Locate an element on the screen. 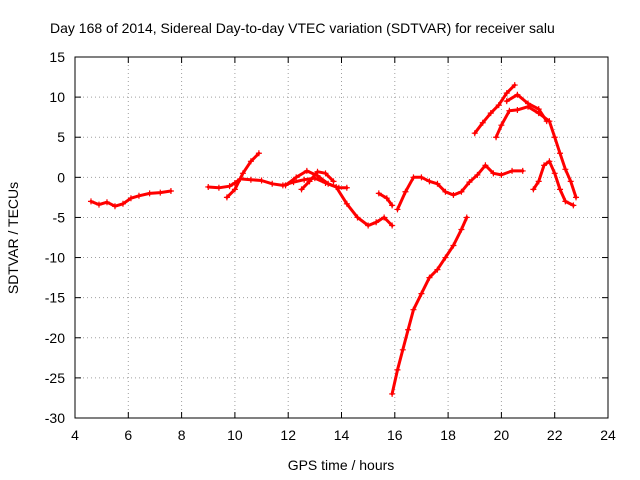  y-tick-label: -25 is located at coordinates (55, 378).